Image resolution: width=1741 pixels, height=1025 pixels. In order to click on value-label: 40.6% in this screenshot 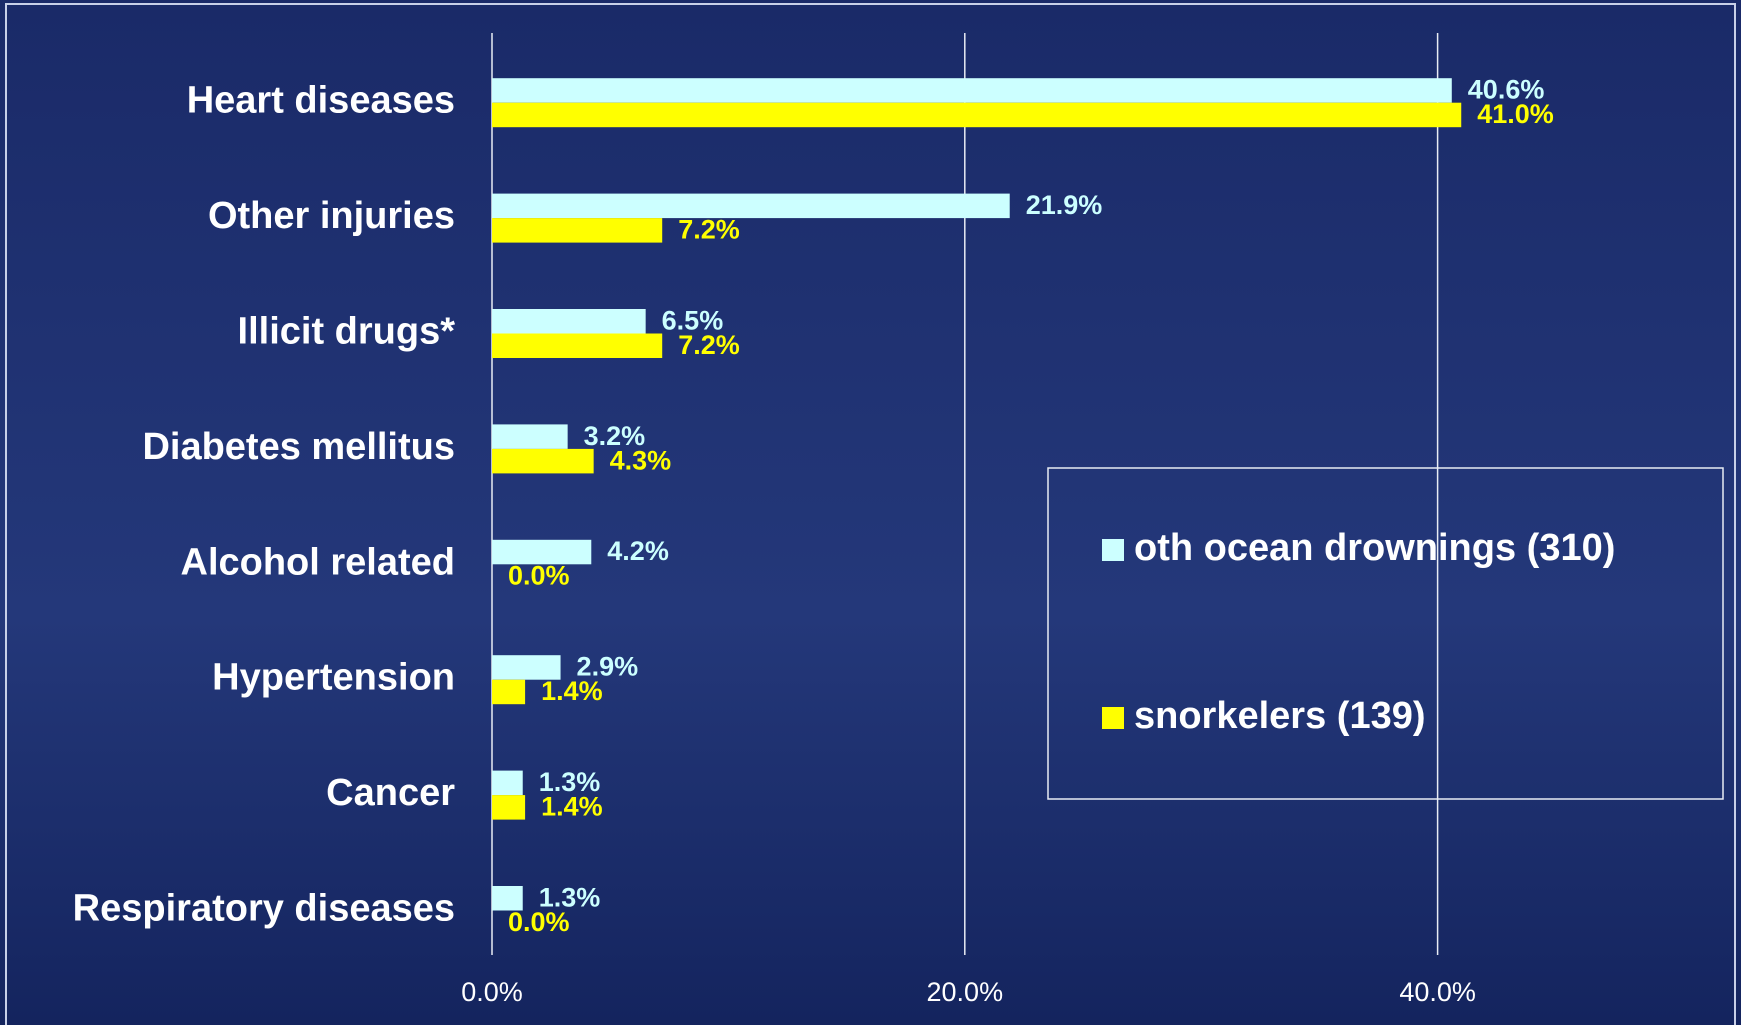, I will do `click(1506, 90)`.